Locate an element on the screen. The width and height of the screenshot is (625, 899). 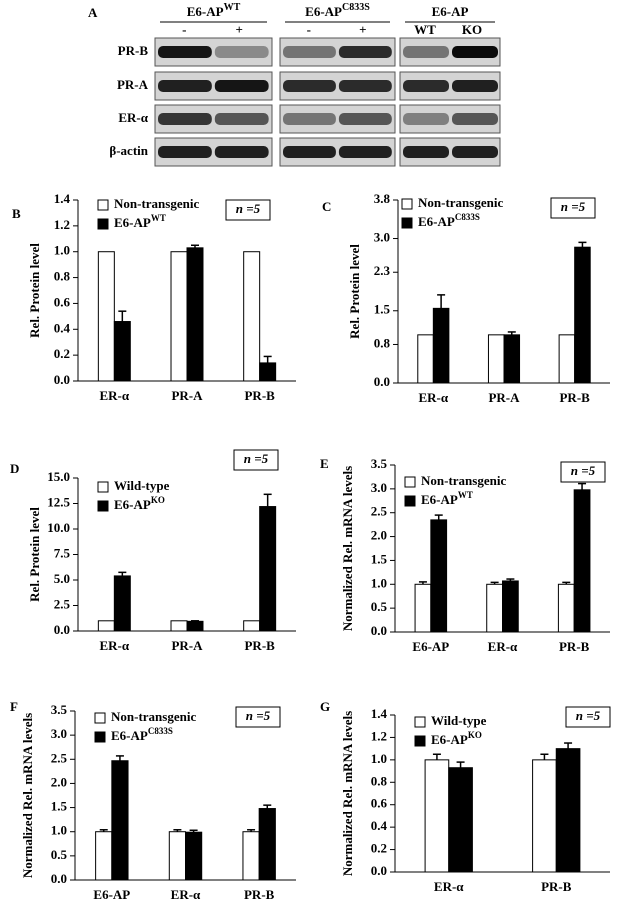
legend-label-main: Wild-type is located at coordinates (142, 485).